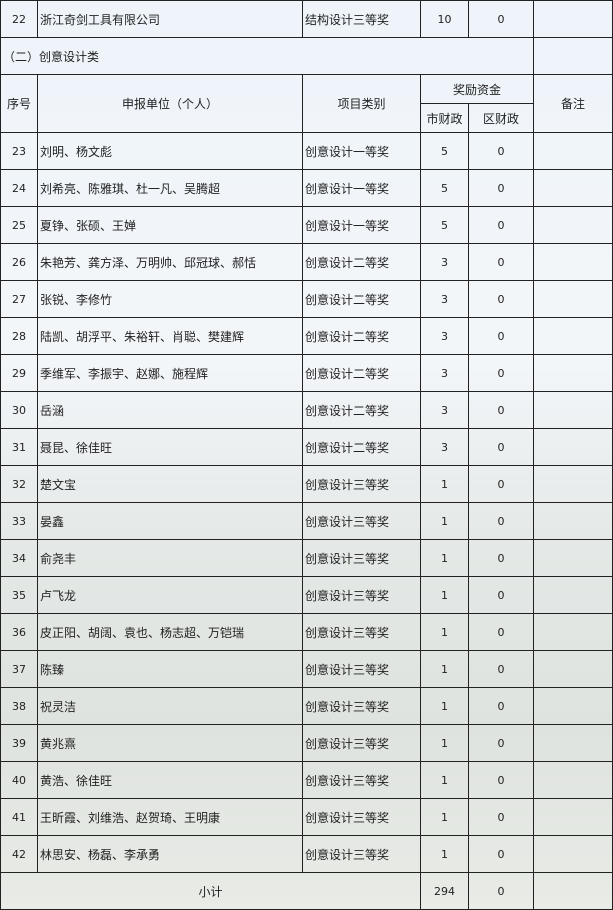  I want to click on header-fund: 奖励资金, so click(477, 89).